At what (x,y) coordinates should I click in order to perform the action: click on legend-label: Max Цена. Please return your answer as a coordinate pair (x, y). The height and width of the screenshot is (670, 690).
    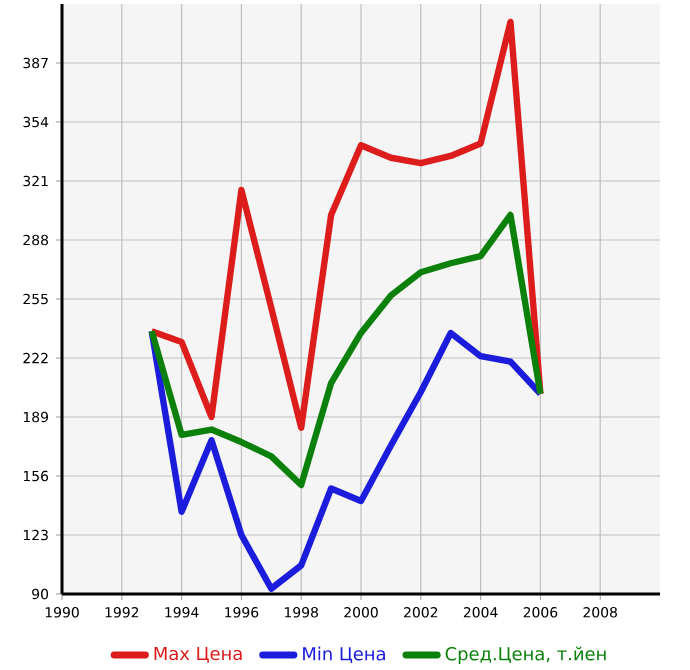
    Looking at the image, I should click on (198, 654).